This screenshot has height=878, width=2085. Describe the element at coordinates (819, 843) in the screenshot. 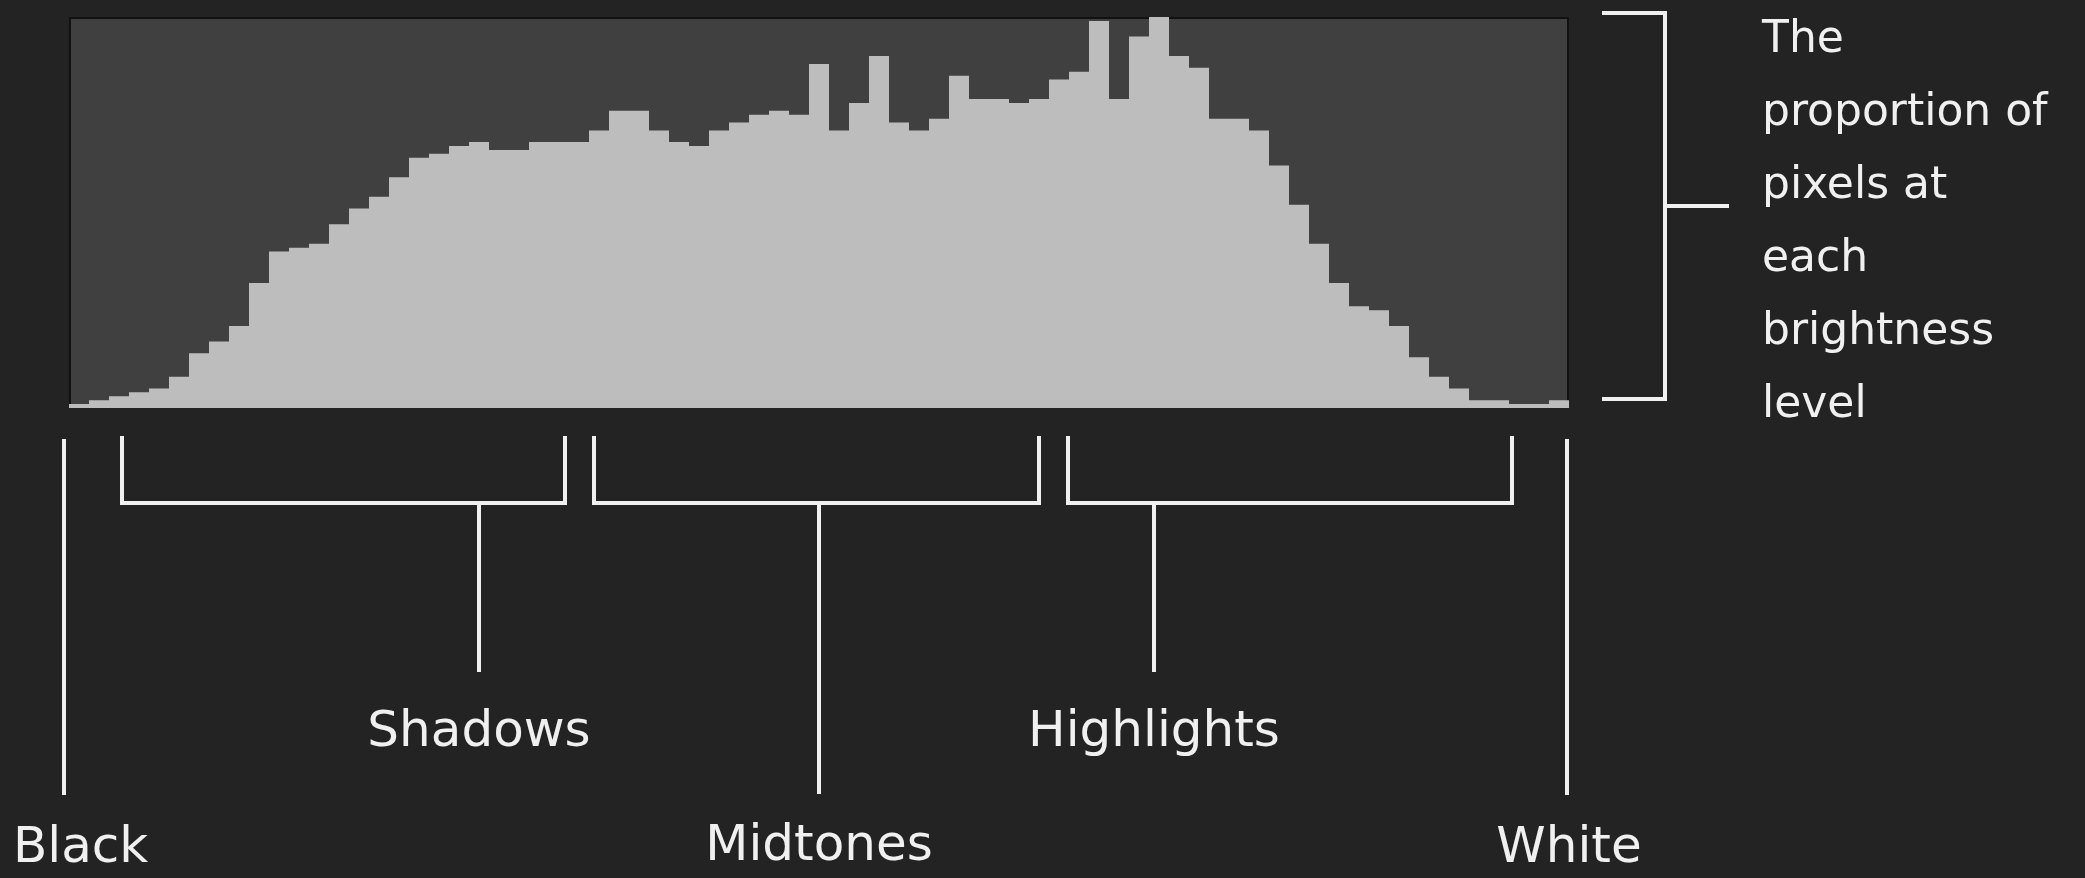

I see `text: Midtones` at that location.